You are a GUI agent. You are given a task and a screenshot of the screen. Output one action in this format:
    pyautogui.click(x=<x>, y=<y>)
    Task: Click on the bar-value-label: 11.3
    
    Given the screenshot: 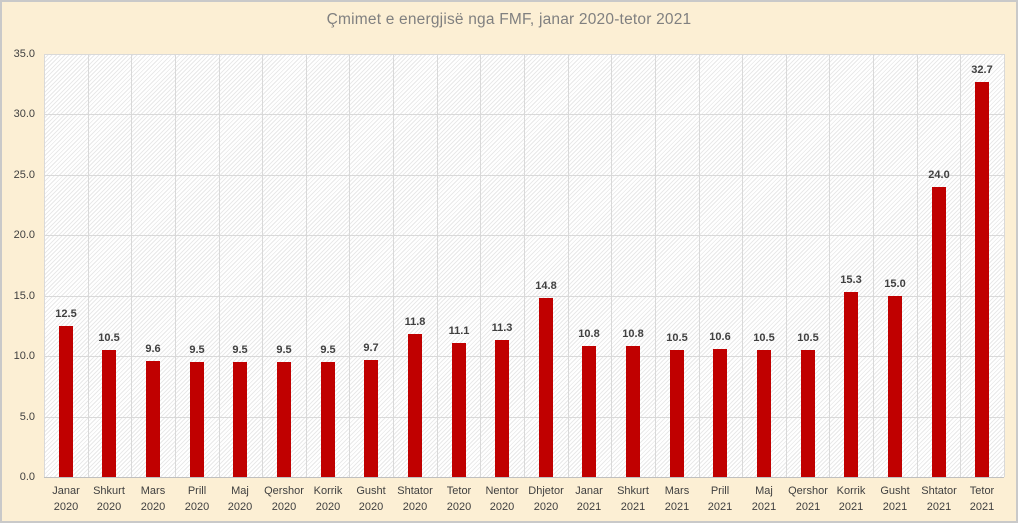 What is the action you would take?
    pyautogui.click(x=502, y=328)
    